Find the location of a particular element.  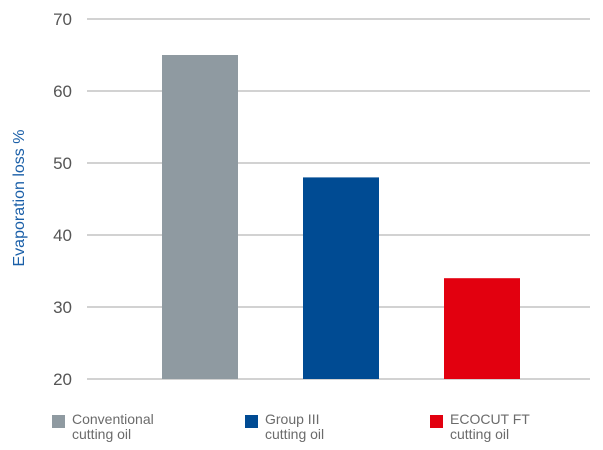

legend-label-conventional: Conventional cutting oil is located at coordinates (113, 427).